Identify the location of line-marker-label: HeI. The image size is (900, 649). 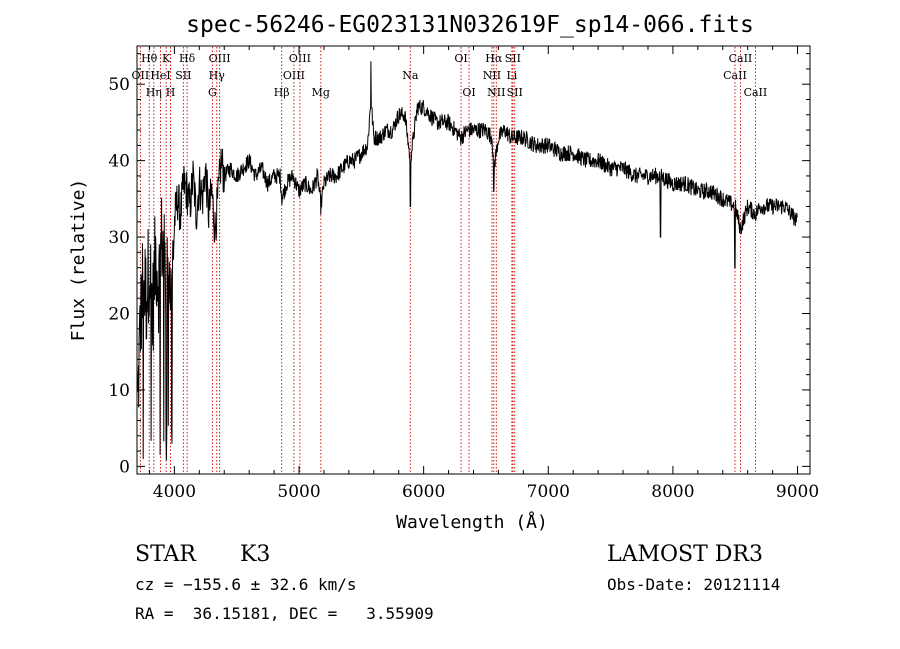
(160, 75).